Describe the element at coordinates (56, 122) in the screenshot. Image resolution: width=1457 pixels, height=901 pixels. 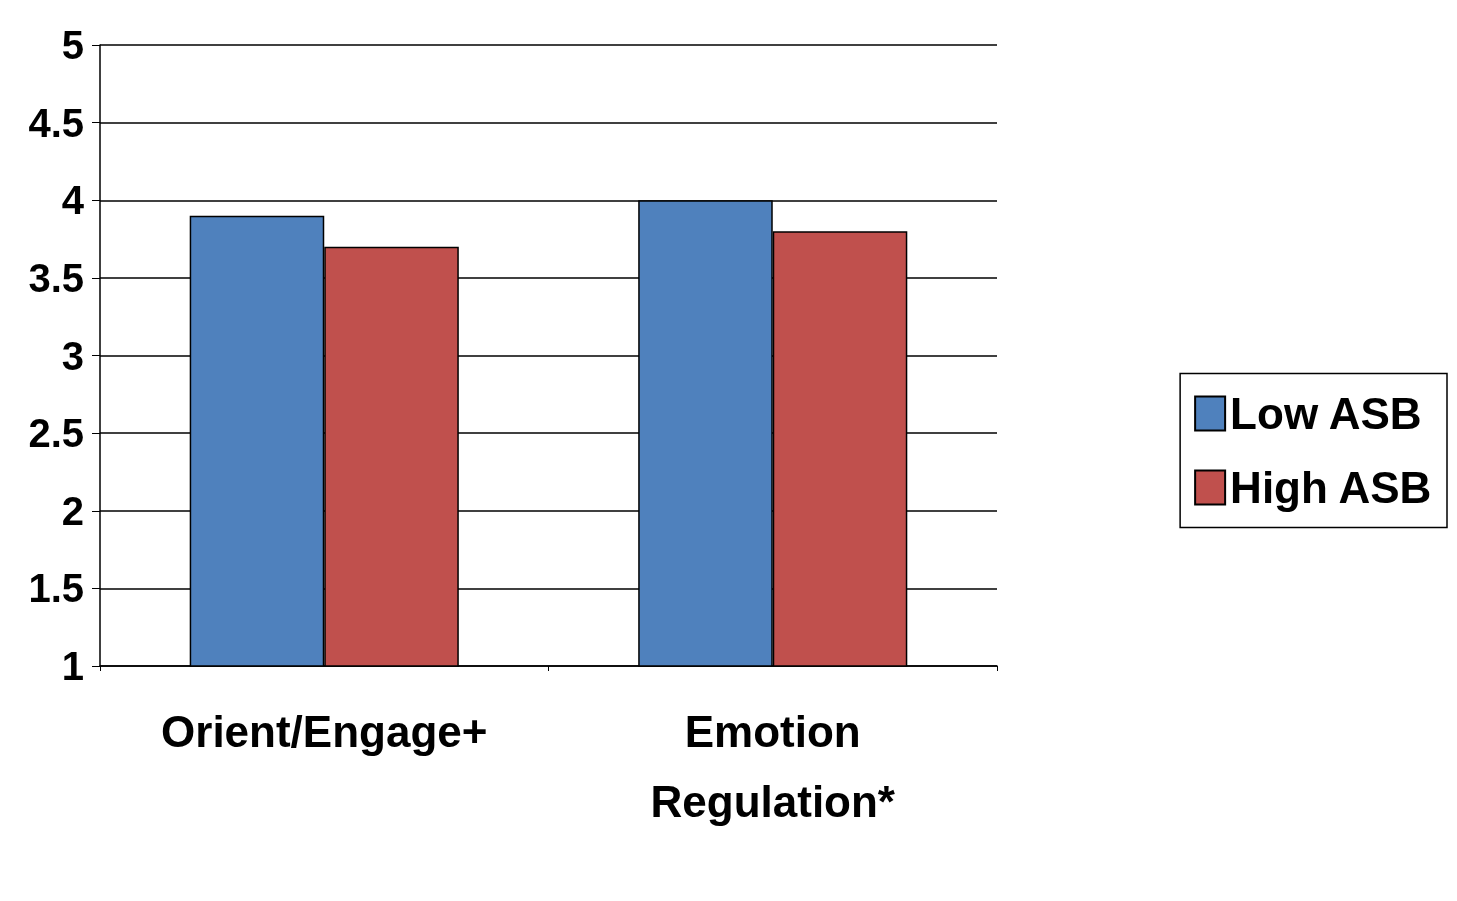
I see `y-tick-label: 4.5` at that location.